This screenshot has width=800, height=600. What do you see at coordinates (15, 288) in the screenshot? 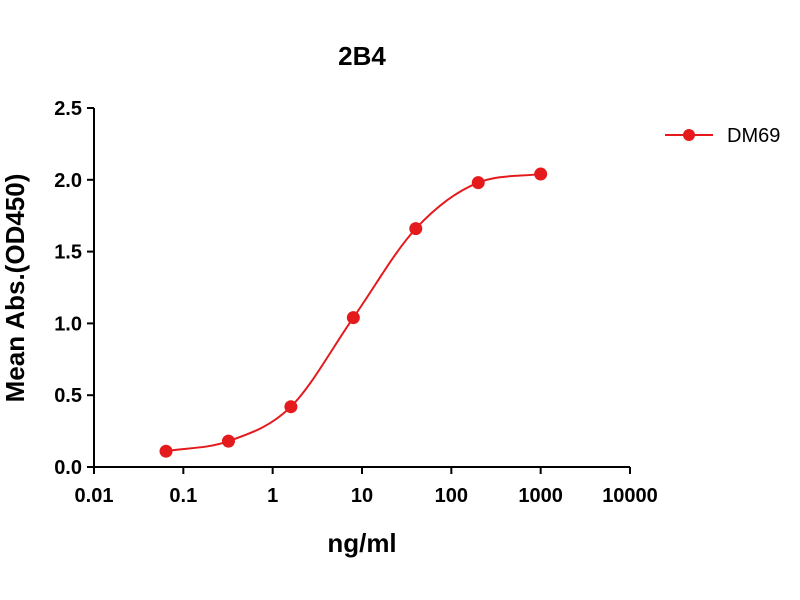
I see `y-axis-label: Mean Abs.(OD450)` at bounding box center [15, 288].